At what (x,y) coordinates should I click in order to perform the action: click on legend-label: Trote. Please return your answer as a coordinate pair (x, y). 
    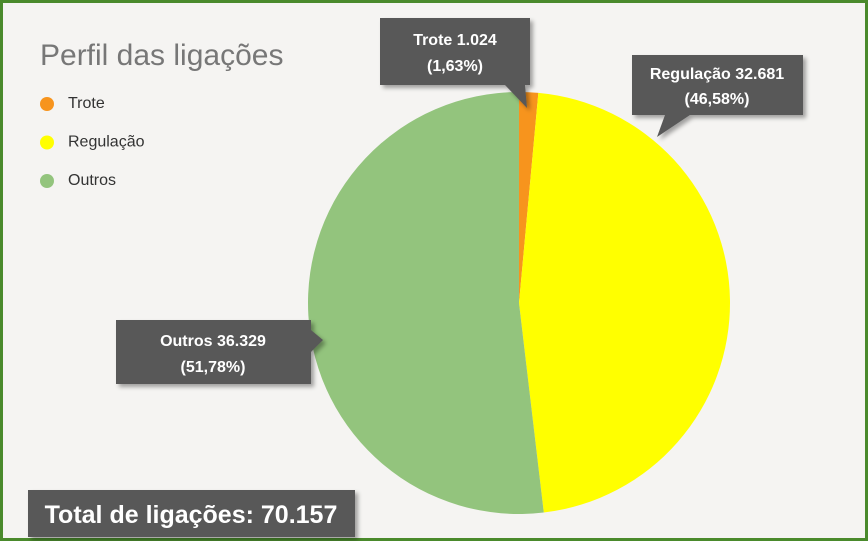
    Looking at the image, I should click on (86, 103).